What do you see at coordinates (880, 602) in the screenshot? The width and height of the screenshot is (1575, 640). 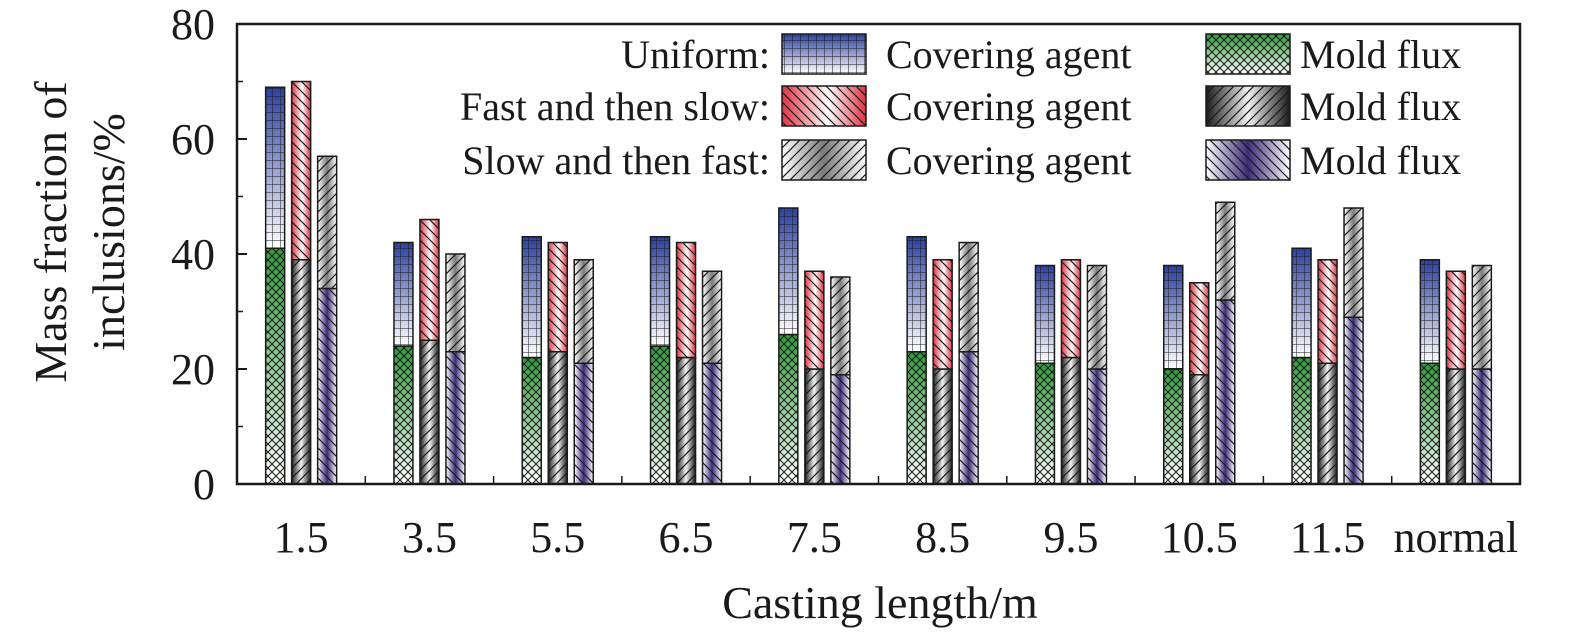 I see `x-axis-title: Casting length/m` at bounding box center [880, 602].